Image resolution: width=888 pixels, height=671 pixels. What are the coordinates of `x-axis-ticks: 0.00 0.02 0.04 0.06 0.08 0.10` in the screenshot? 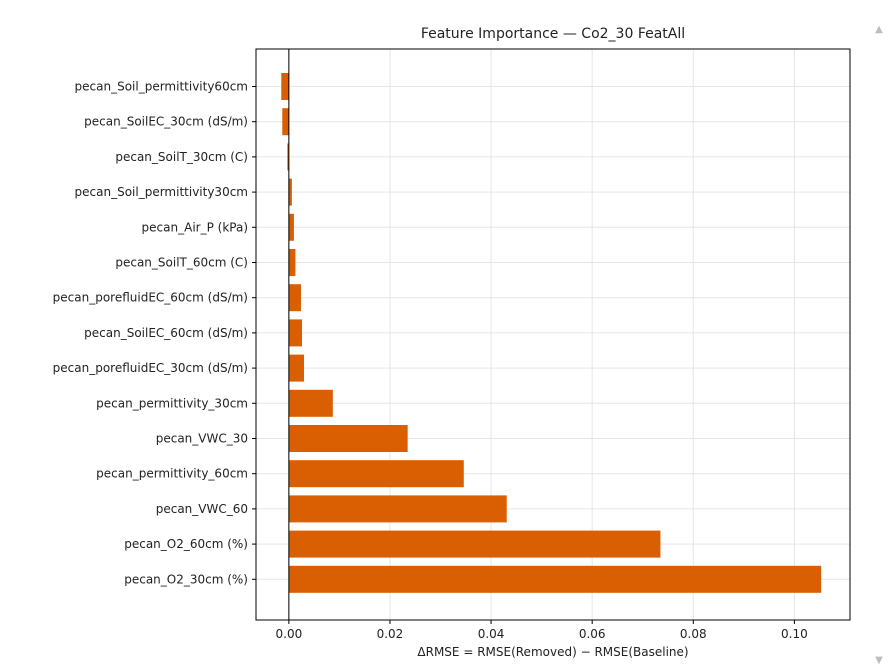 It's located at (542, 630).